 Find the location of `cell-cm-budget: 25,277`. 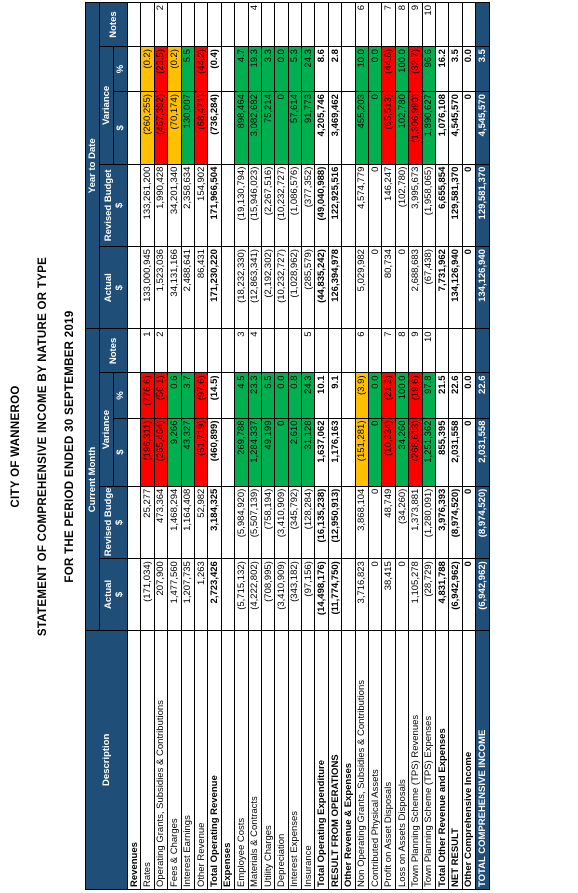

cell-cm-budget: 25,277 is located at coordinates (147, 522).